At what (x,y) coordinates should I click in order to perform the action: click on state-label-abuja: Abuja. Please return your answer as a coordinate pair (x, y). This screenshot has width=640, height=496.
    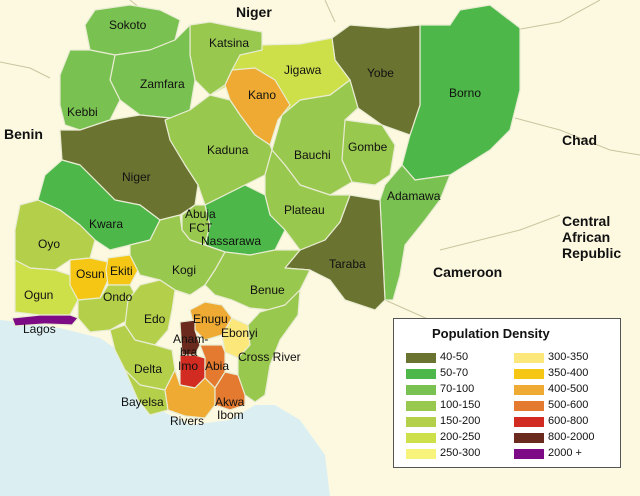
    Looking at the image, I should click on (200, 214).